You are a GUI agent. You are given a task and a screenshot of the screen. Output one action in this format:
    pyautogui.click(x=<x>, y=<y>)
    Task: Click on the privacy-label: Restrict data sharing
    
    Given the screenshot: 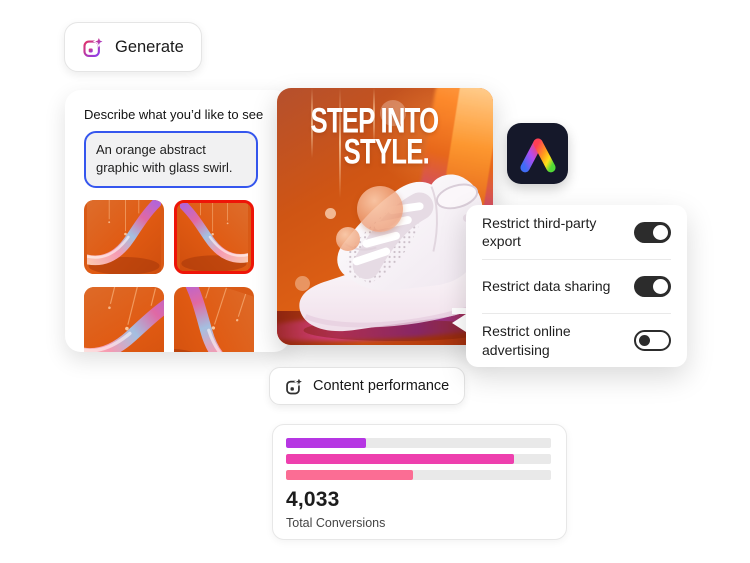 What is the action you would take?
    pyautogui.click(x=546, y=286)
    